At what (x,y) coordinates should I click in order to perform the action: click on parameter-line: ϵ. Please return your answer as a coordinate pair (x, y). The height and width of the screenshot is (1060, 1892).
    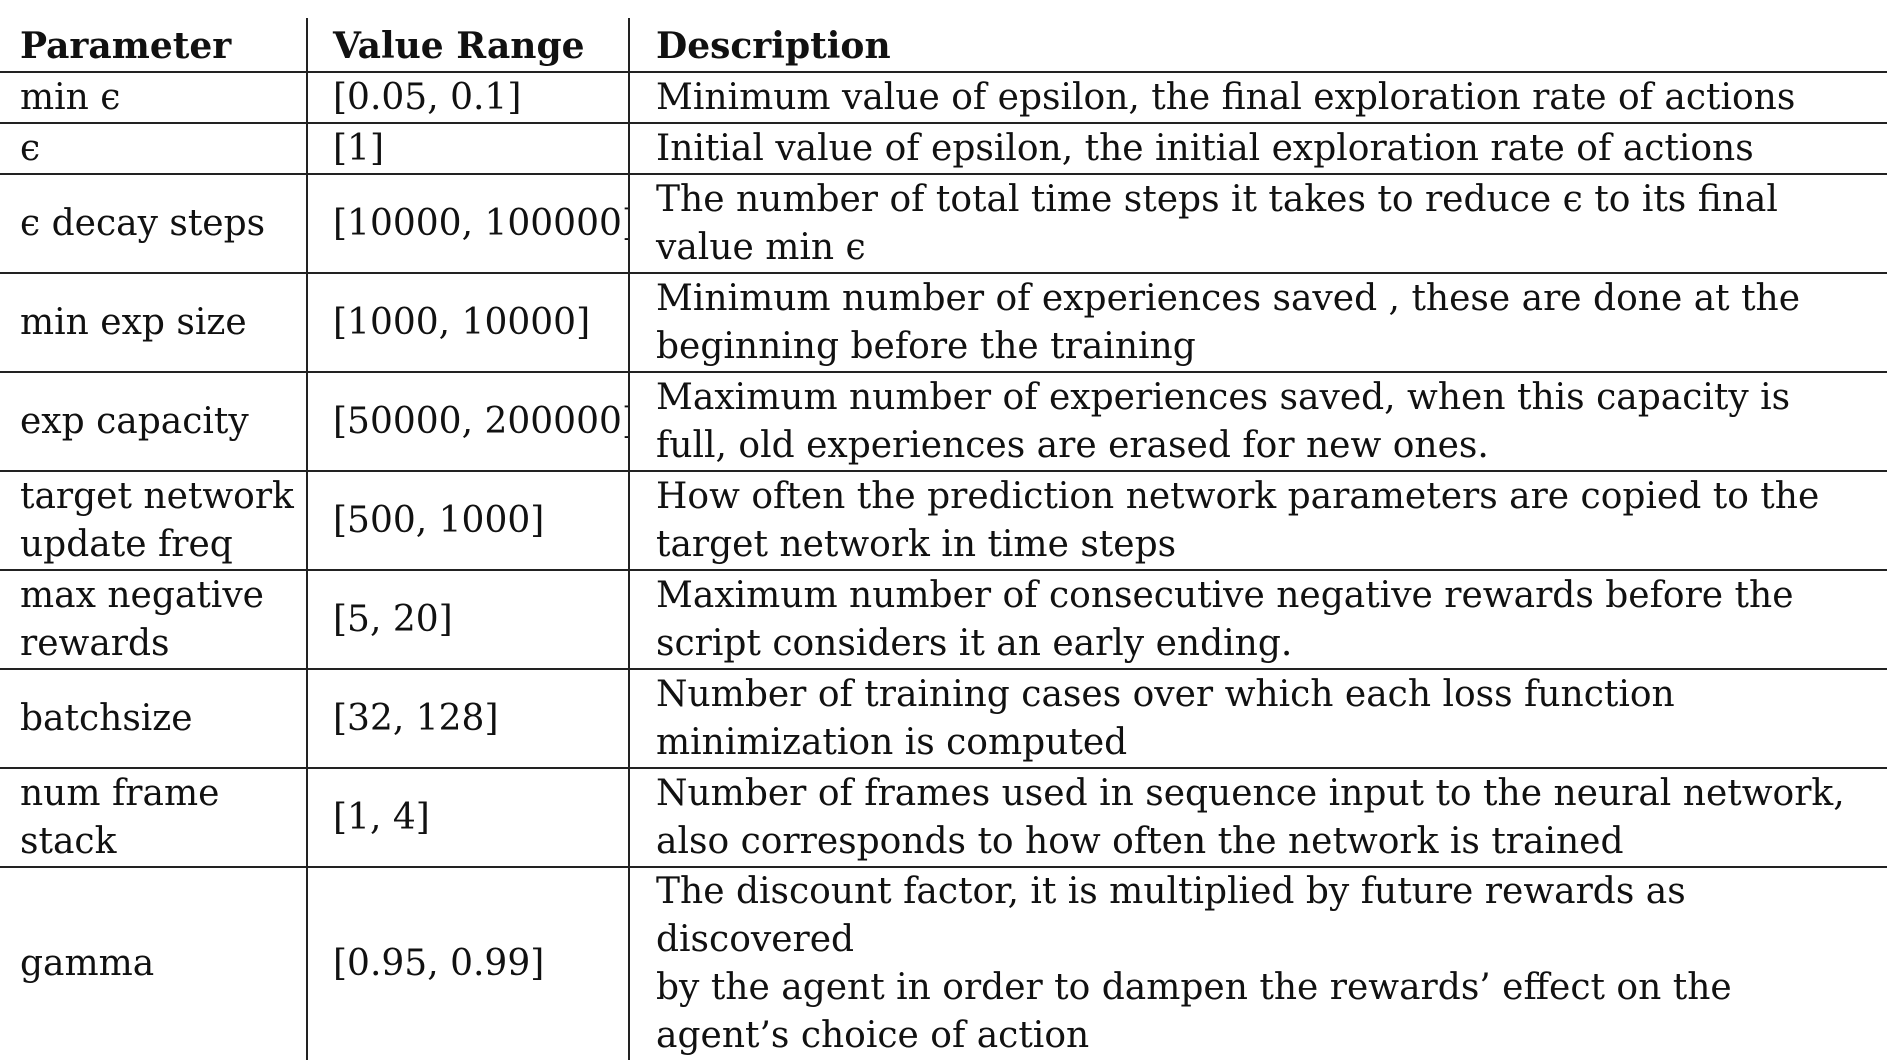
    Looking at the image, I should click on (30, 148).